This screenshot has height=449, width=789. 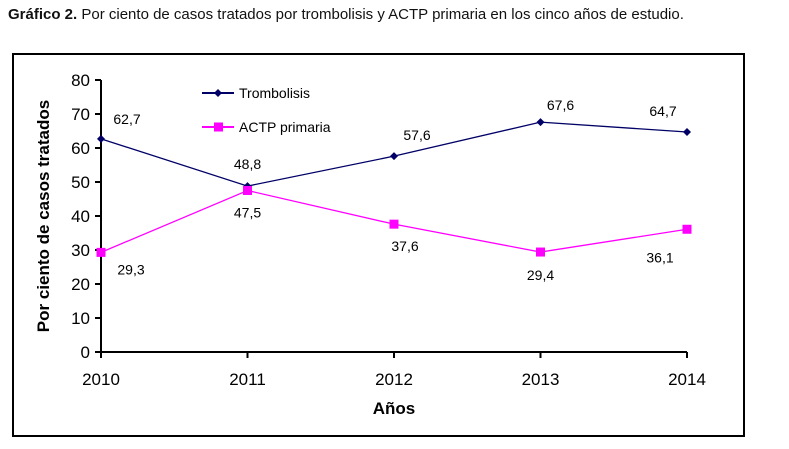 I want to click on y-tick-label: 10, so click(x=80, y=318).